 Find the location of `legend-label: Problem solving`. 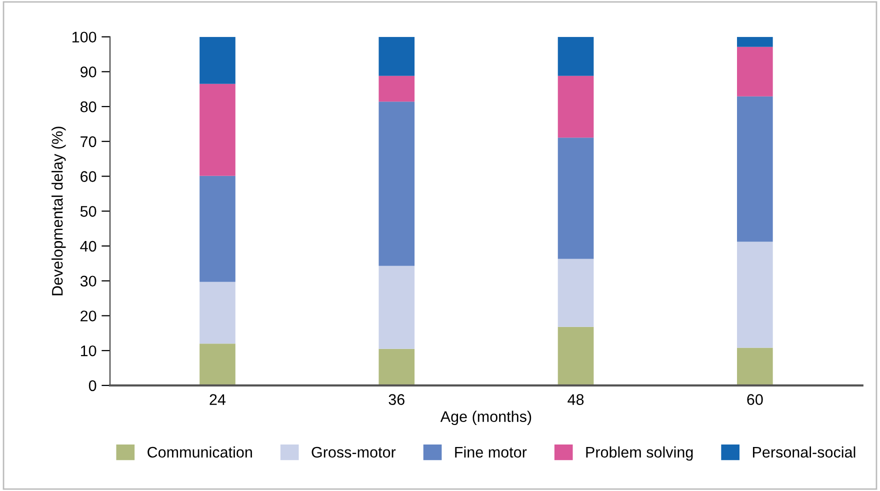

legend-label: Problem solving is located at coordinates (639, 453).